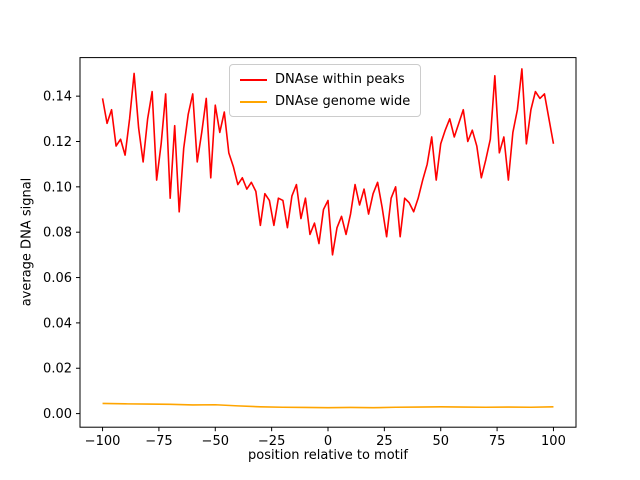 This screenshot has height=480, width=640. I want to click on x-tick-label: −100, so click(103, 441).